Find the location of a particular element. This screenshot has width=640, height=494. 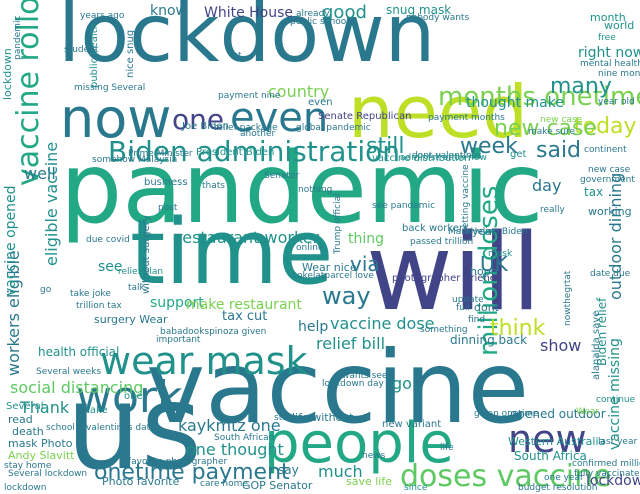

word: fully vaccinated is located at coordinates (607, 474).